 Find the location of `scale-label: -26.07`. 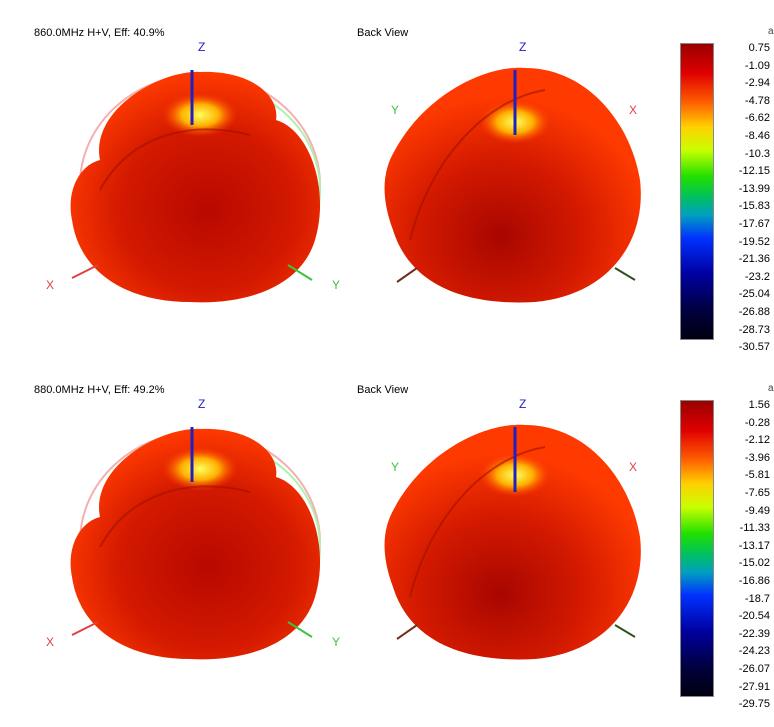

scale-label: -26.07 is located at coordinates (754, 669).